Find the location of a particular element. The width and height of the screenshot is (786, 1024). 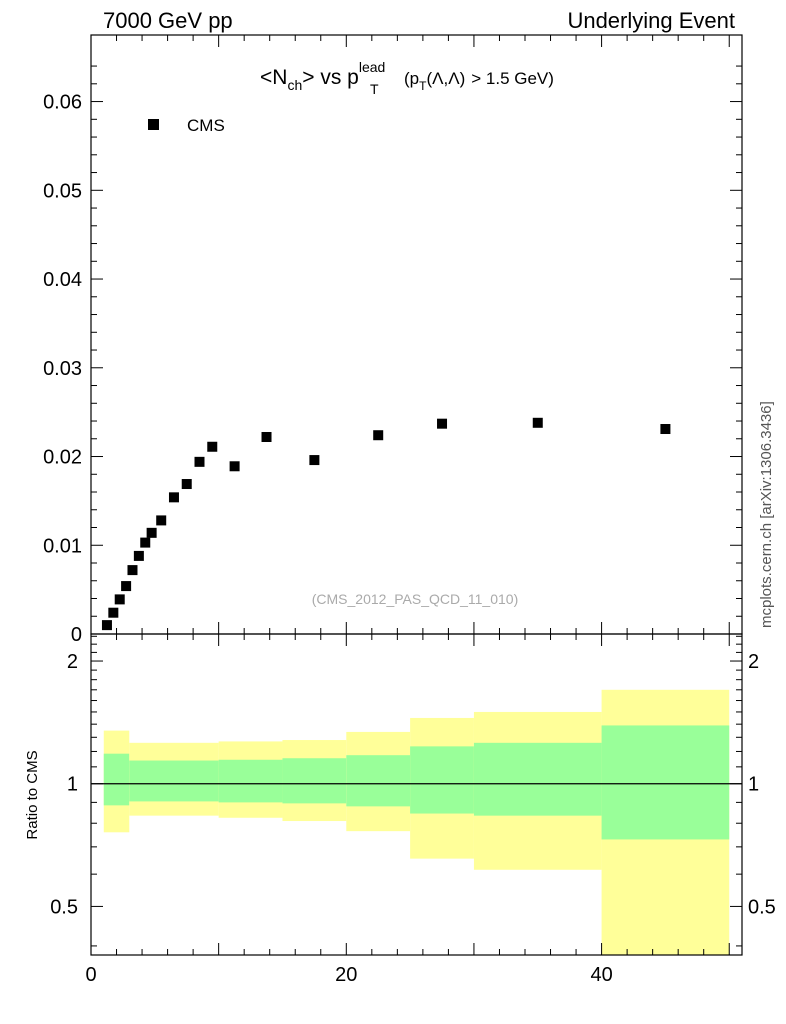

title-cut-open: (p is located at coordinates (411, 78).